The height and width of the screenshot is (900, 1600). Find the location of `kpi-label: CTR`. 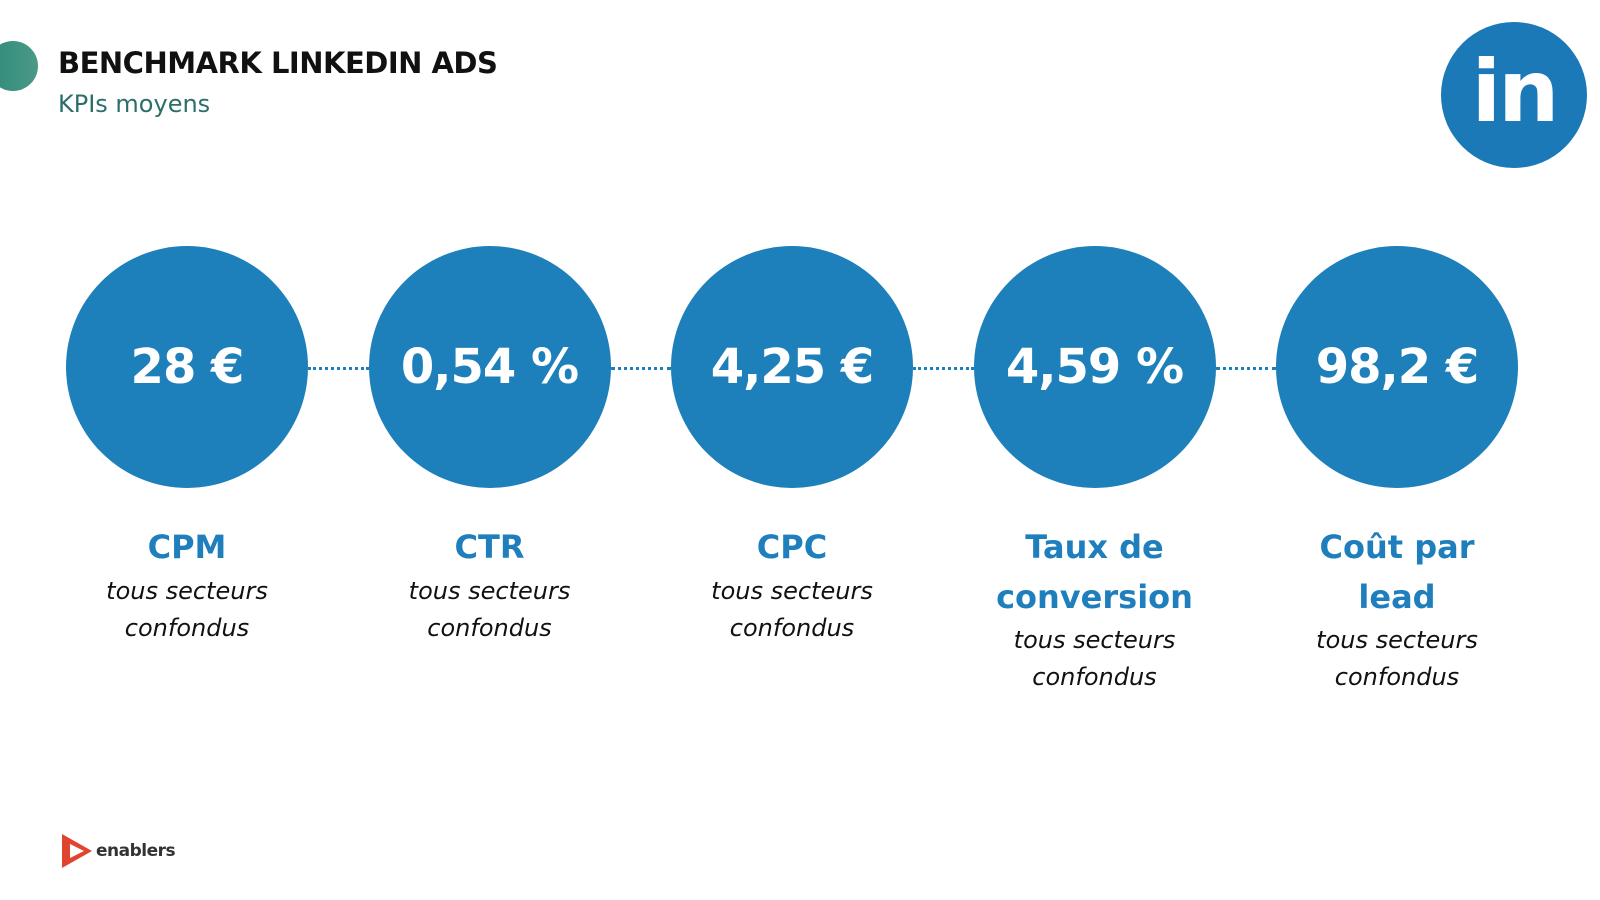

kpi-label: CTR is located at coordinates (489, 547).